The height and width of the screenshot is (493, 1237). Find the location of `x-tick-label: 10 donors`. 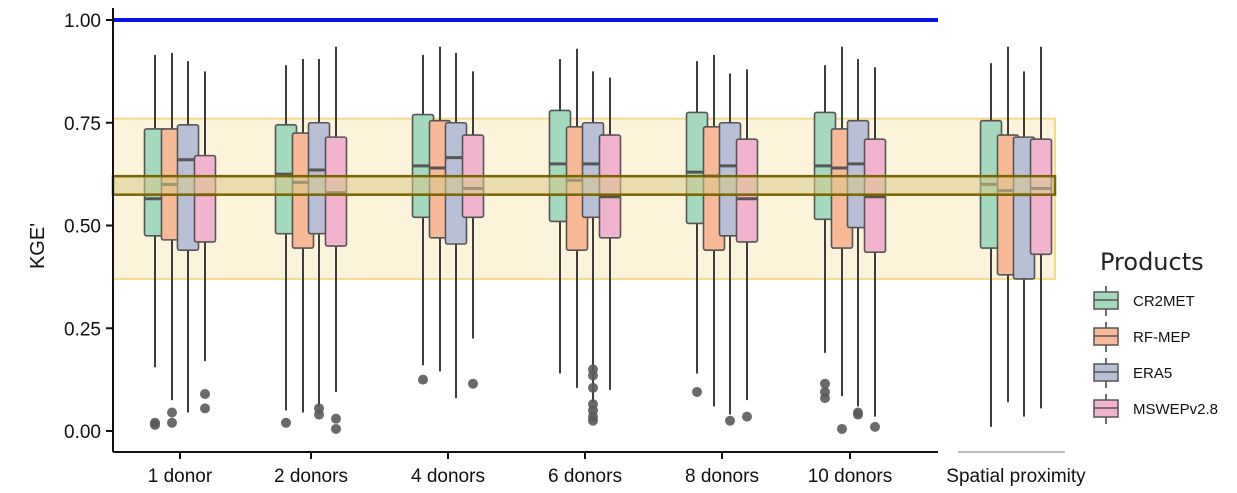

x-tick-label: 10 donors is located at coordinates (850, 476).